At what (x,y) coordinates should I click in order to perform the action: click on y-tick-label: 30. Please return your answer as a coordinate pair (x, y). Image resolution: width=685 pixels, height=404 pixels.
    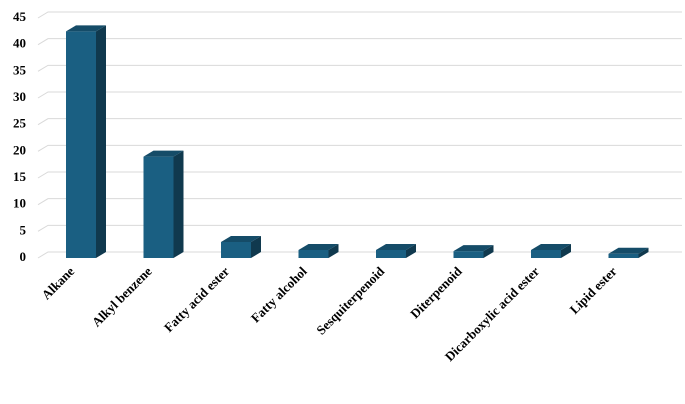
    Looking at the image, I should click on (19, 96).